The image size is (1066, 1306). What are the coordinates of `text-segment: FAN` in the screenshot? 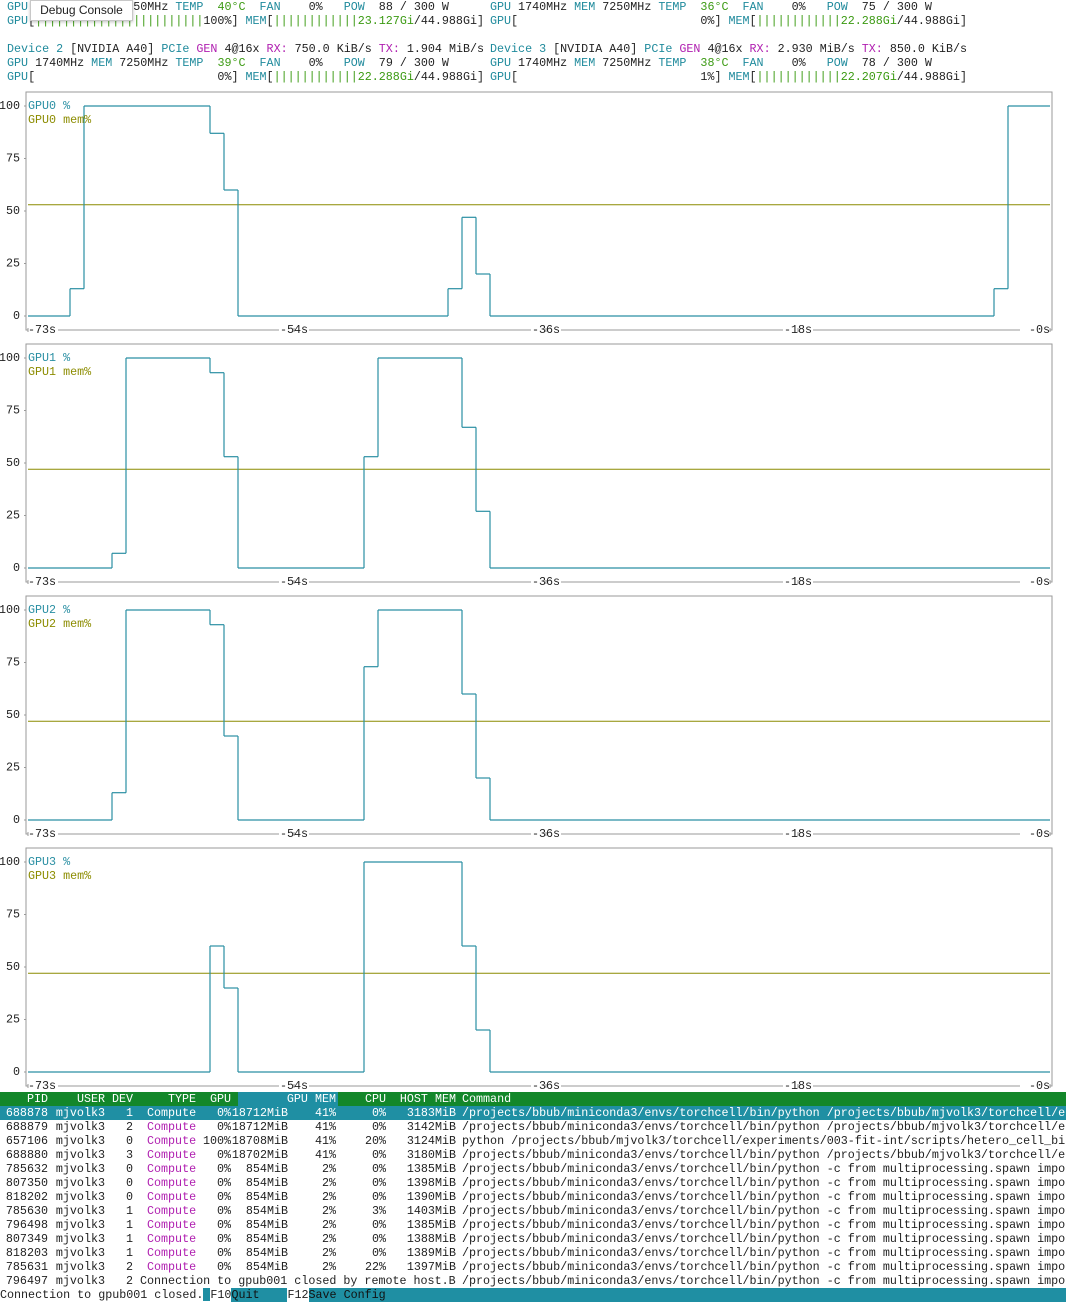 It's located at (746, 63).